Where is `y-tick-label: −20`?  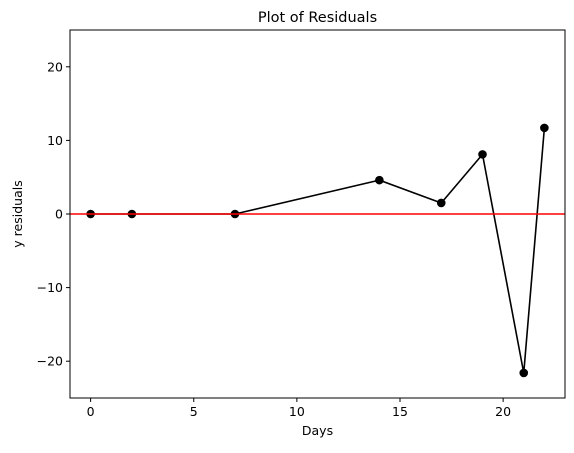
y-tick-label: −20 is located at coordinates (50, 361).